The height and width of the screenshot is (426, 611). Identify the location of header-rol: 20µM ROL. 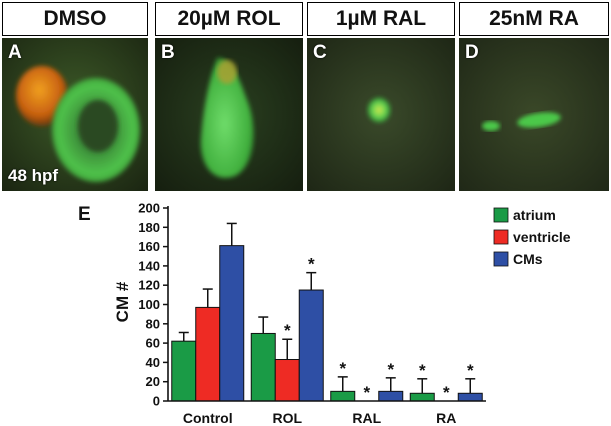
(229, 19).